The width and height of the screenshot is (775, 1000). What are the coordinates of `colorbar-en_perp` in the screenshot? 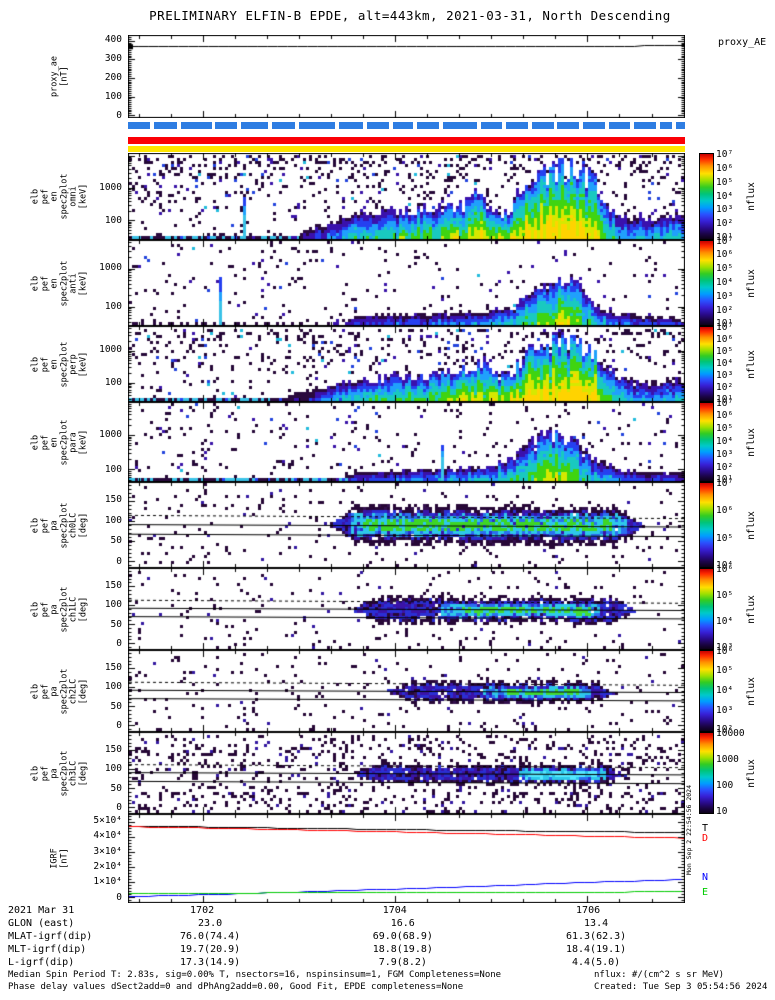 It's located at (706, 364).